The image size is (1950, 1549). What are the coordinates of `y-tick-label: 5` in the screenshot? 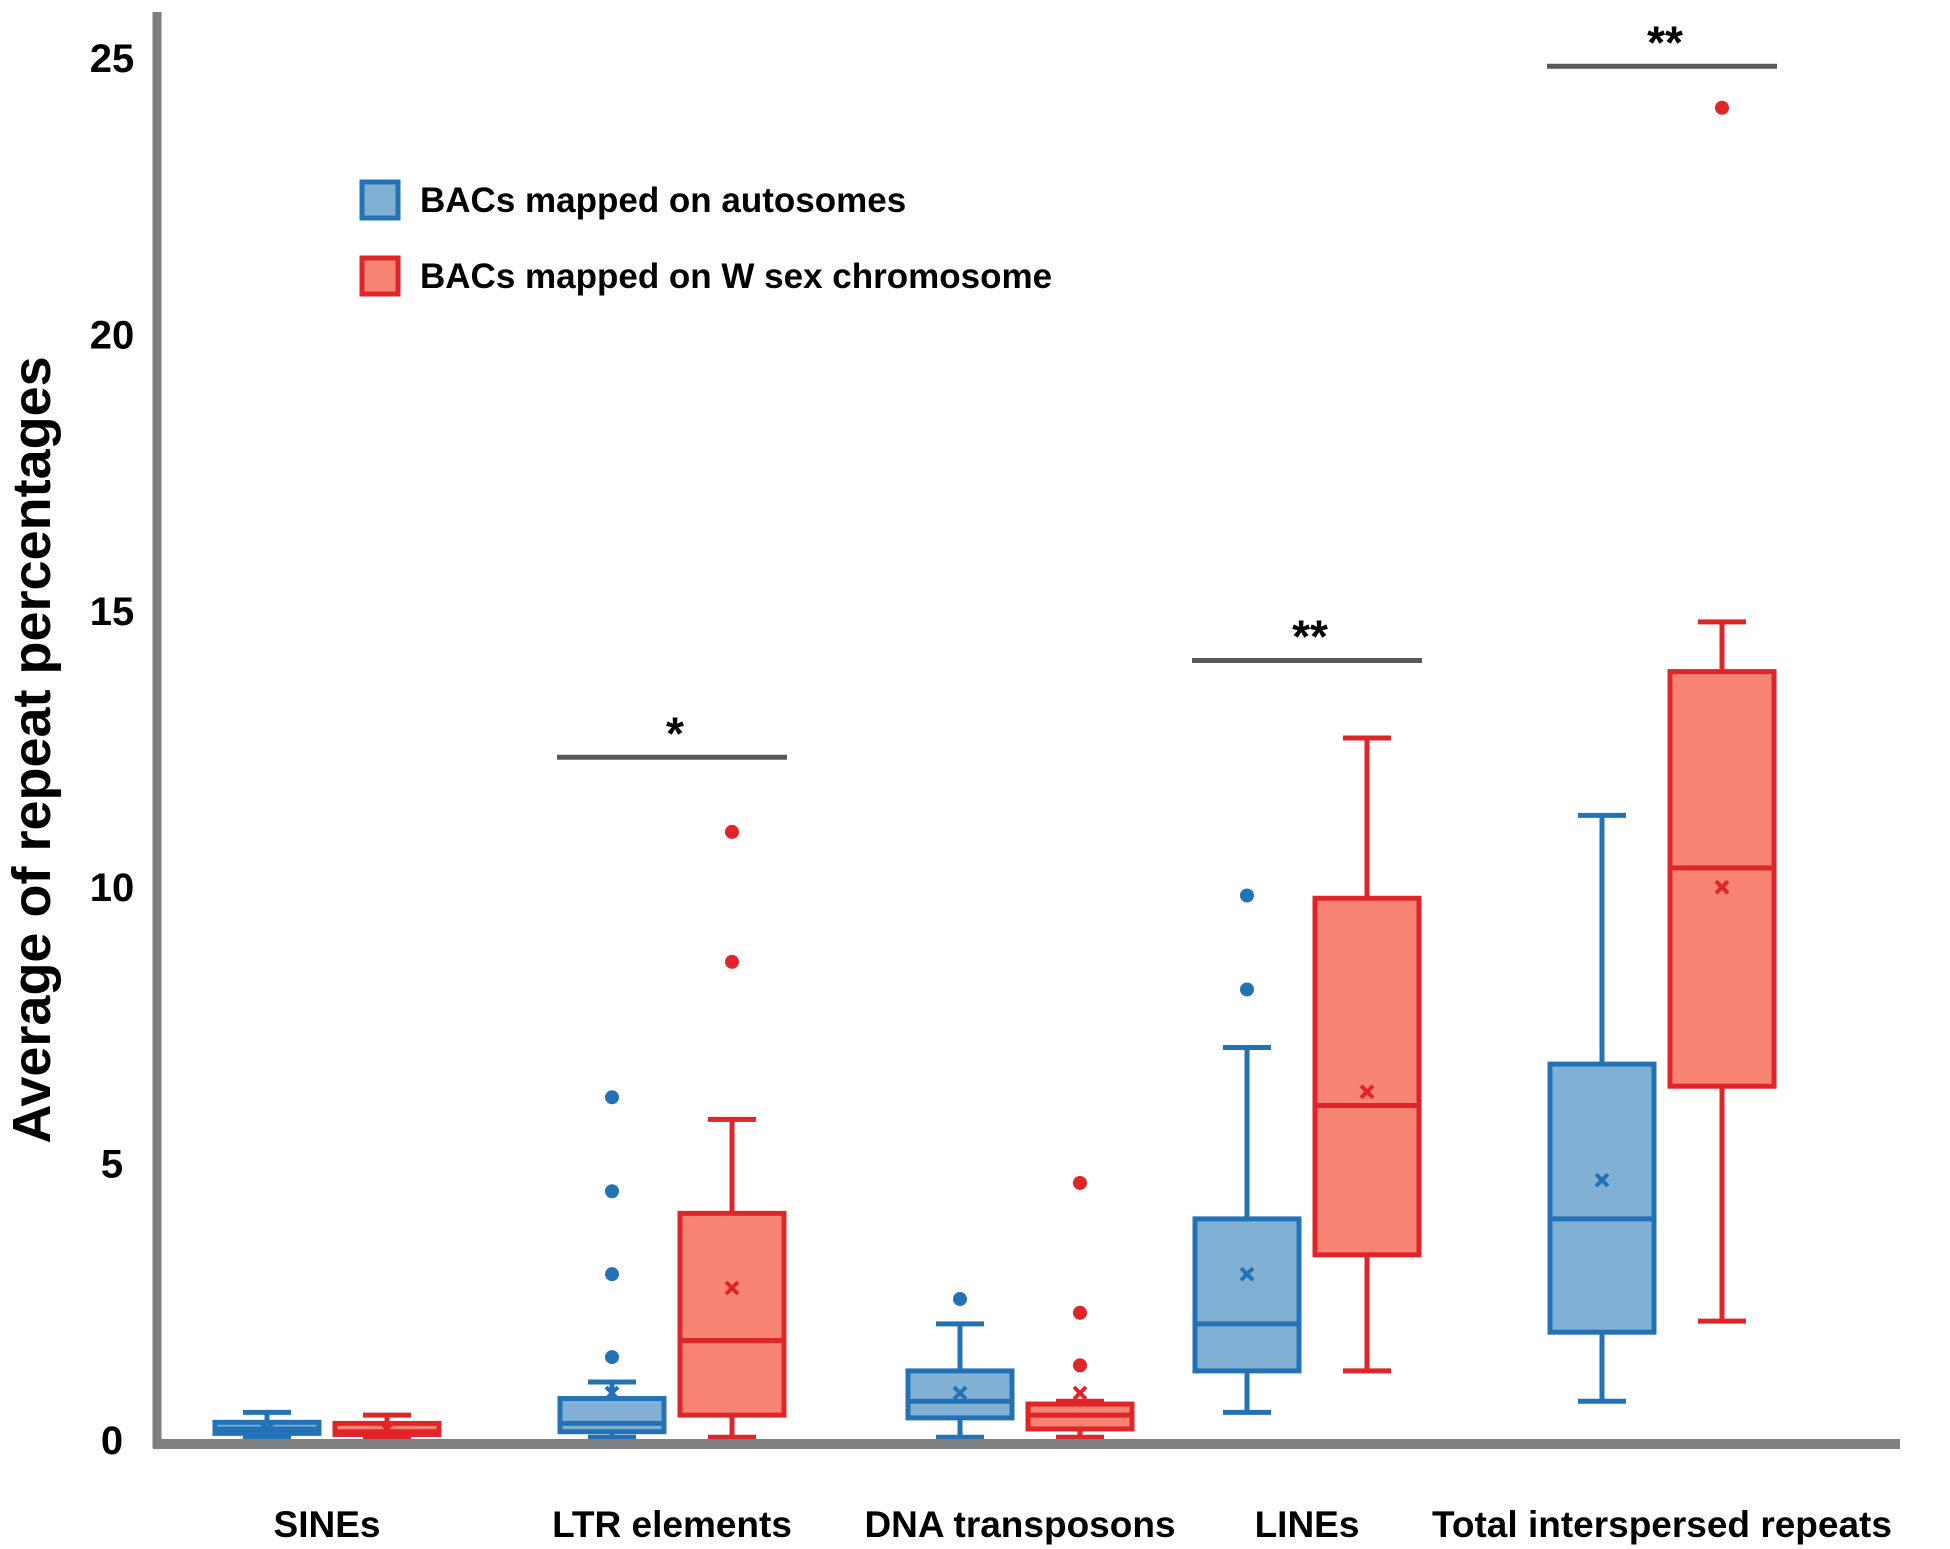 It's located at (112, 1165).